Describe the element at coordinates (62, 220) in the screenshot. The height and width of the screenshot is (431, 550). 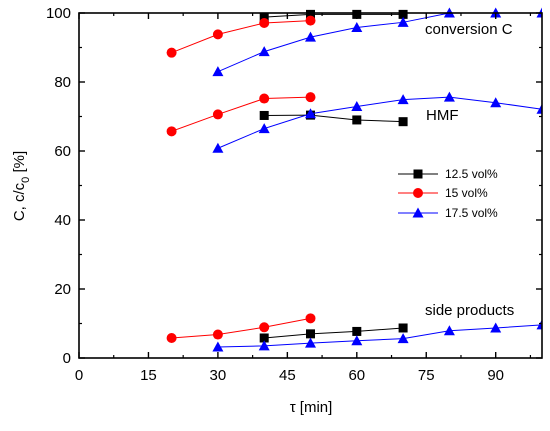
I see `y-tick-label: 40` at that location.